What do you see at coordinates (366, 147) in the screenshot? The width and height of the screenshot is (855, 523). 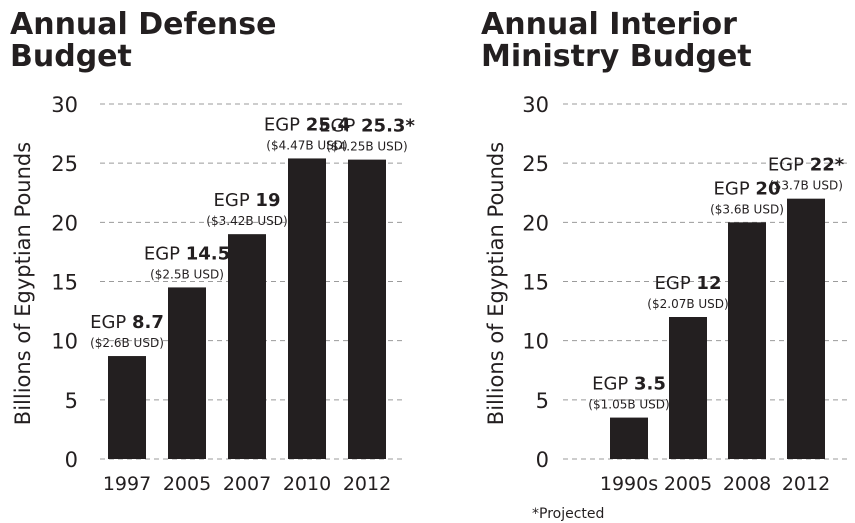 I see `data-label-usd: ($4.25B USD)` at bounding box center [366, 147].